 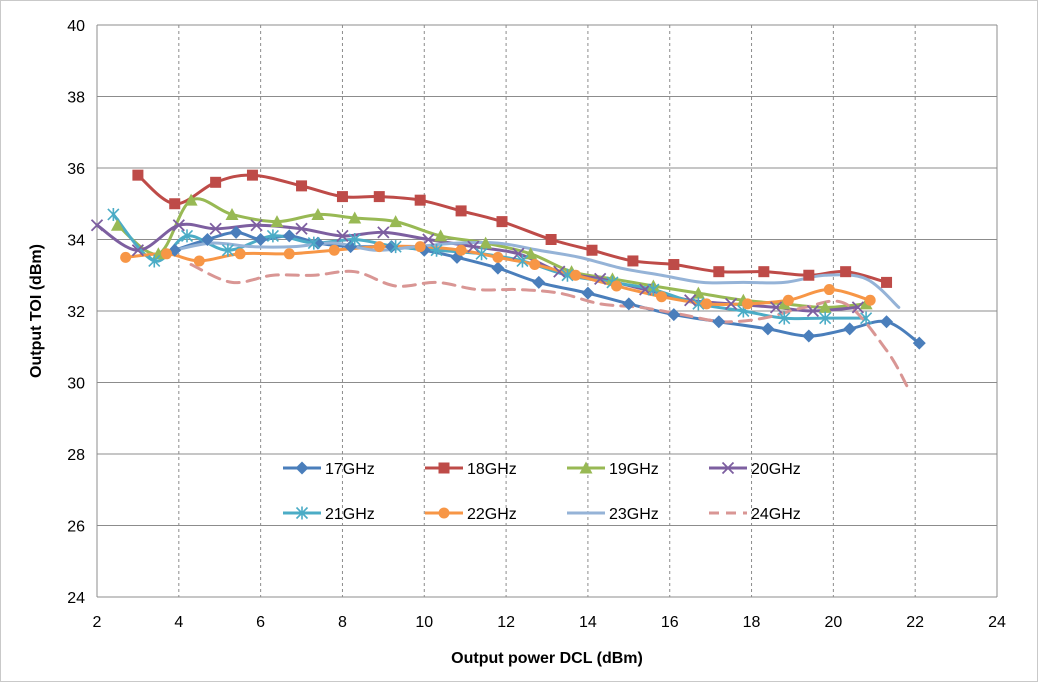 What do you see at coordinates (588, 622) in the screenshot?
I see `x-tick-label: 14` at bounding box center [588, 622].